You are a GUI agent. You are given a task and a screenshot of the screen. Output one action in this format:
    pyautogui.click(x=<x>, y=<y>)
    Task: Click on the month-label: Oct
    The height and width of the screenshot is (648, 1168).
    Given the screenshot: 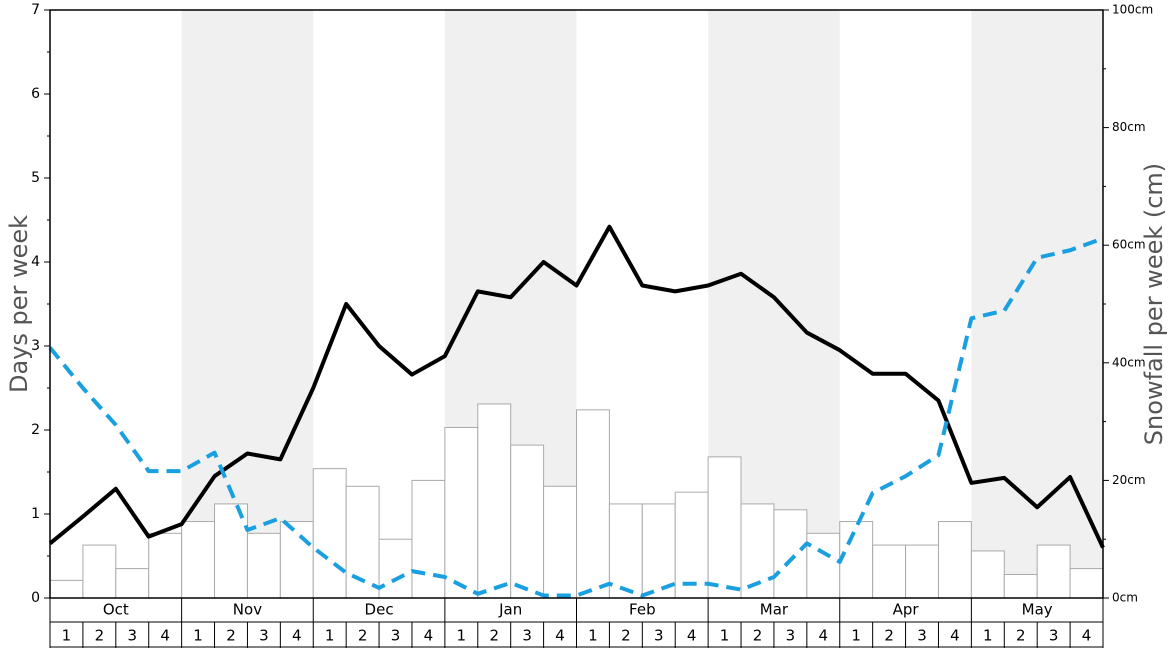 What is the action you would take?
    pyautogui.click(x=116, y=610)
    